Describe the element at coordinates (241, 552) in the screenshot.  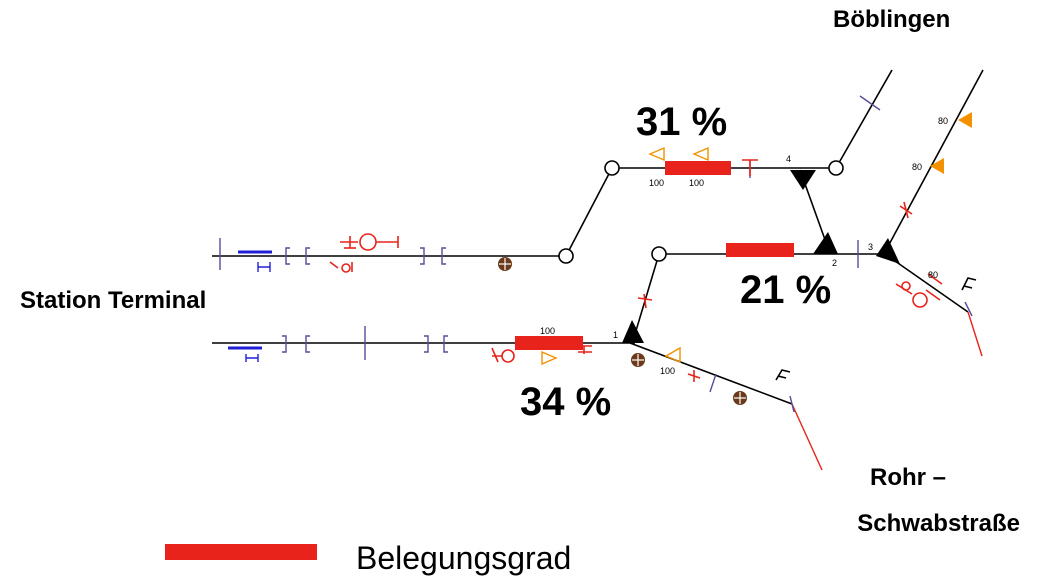
I see `legend-swatch` at that location.